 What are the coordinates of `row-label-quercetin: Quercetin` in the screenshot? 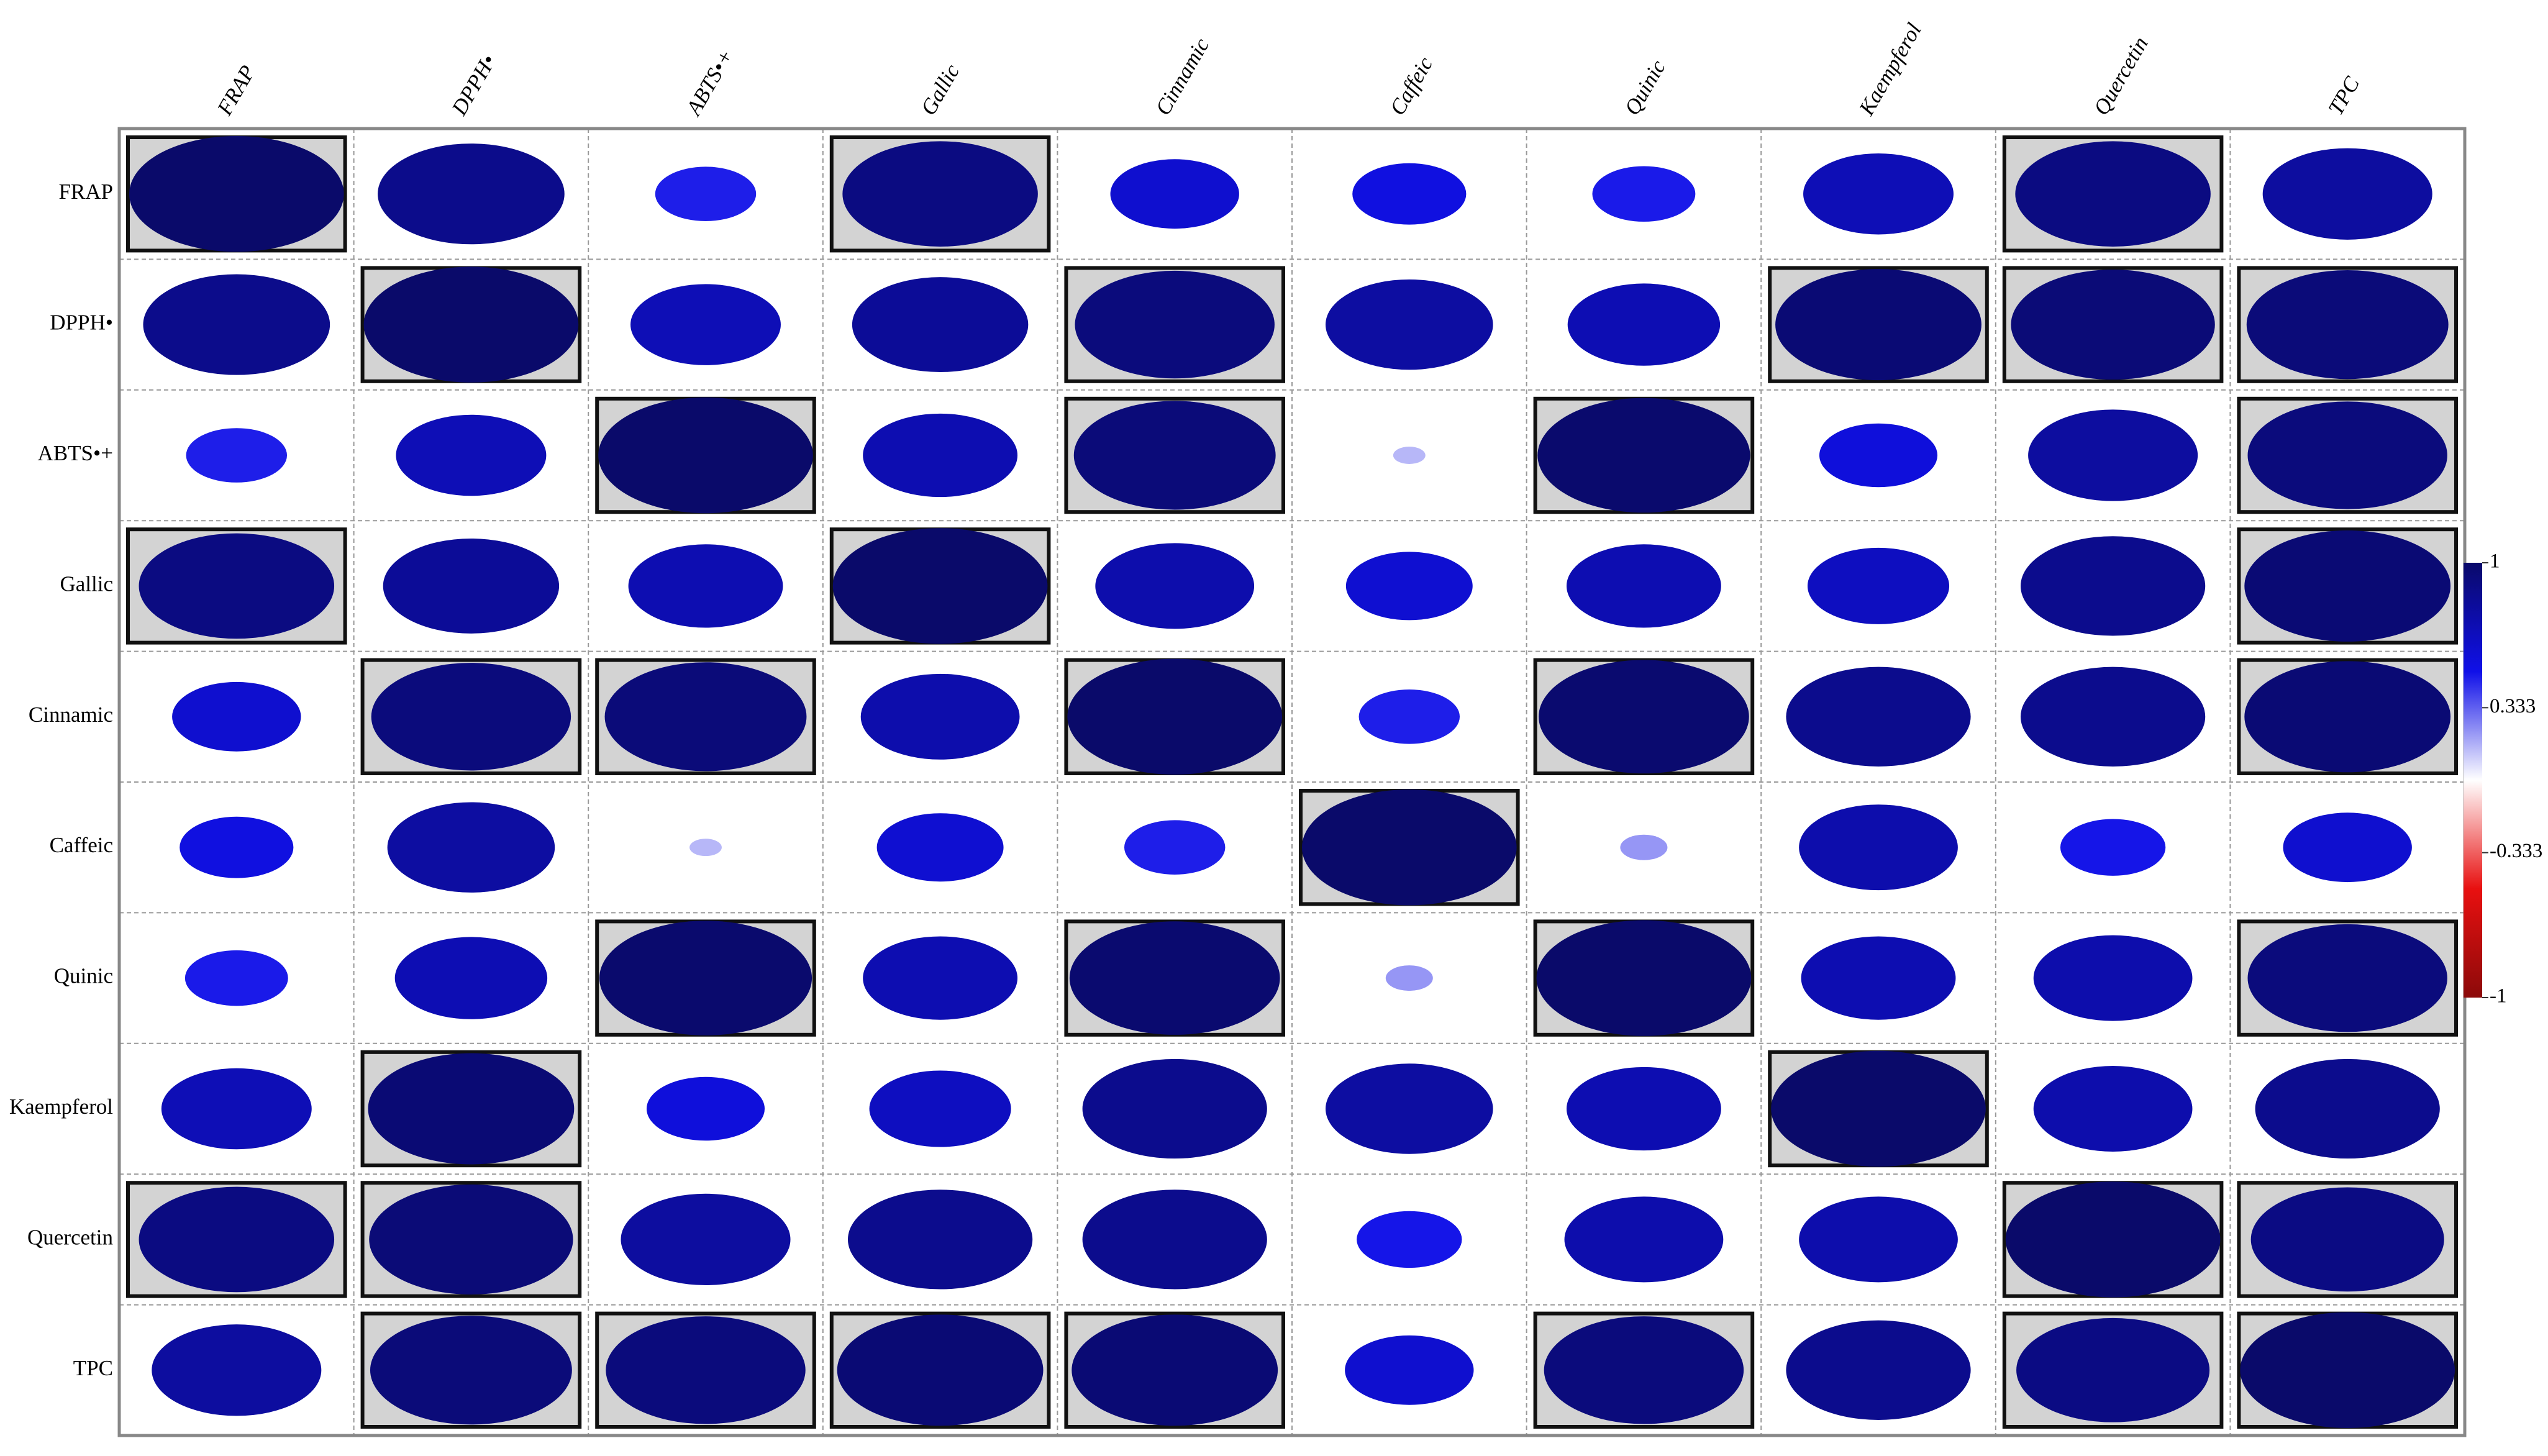 It's located at (70, 1237).